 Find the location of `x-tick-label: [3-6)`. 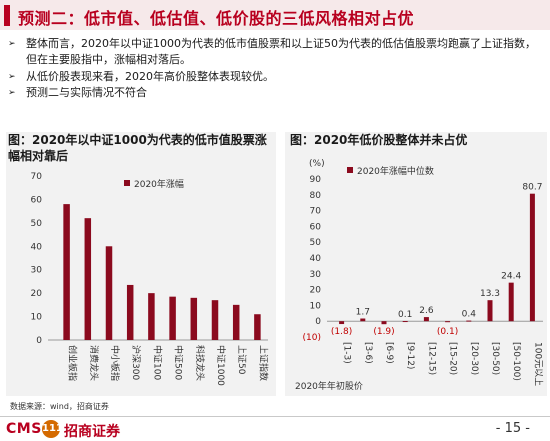

x-tick-label: [3-6) is located at coordinates (368, 353).